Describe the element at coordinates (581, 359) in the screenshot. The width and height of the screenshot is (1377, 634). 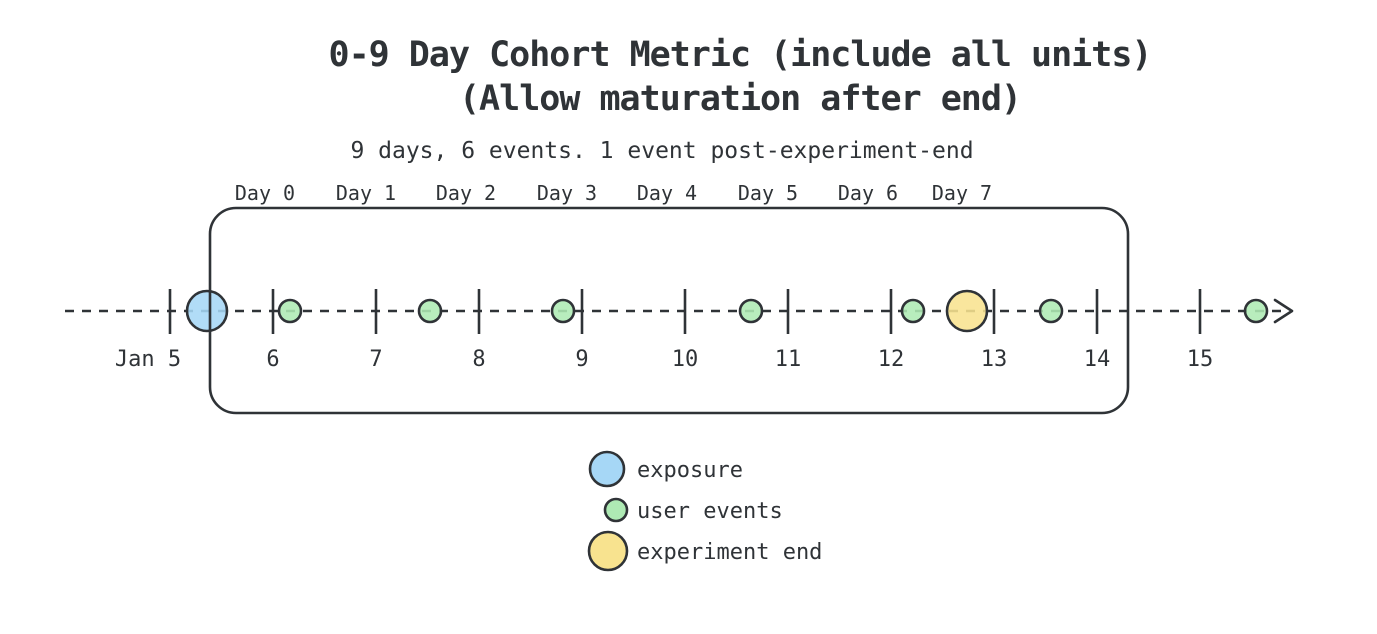
I see `timeline-tick-label: 9` at that location.